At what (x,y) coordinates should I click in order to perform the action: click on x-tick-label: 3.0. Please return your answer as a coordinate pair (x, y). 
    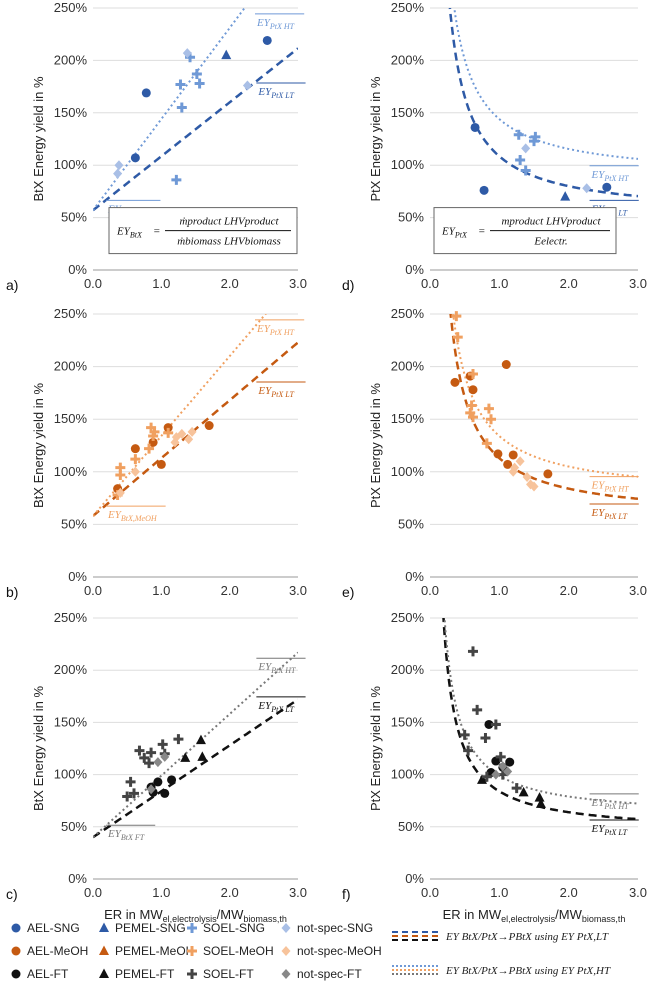
    Looking at the image, I should click on (298, 590).